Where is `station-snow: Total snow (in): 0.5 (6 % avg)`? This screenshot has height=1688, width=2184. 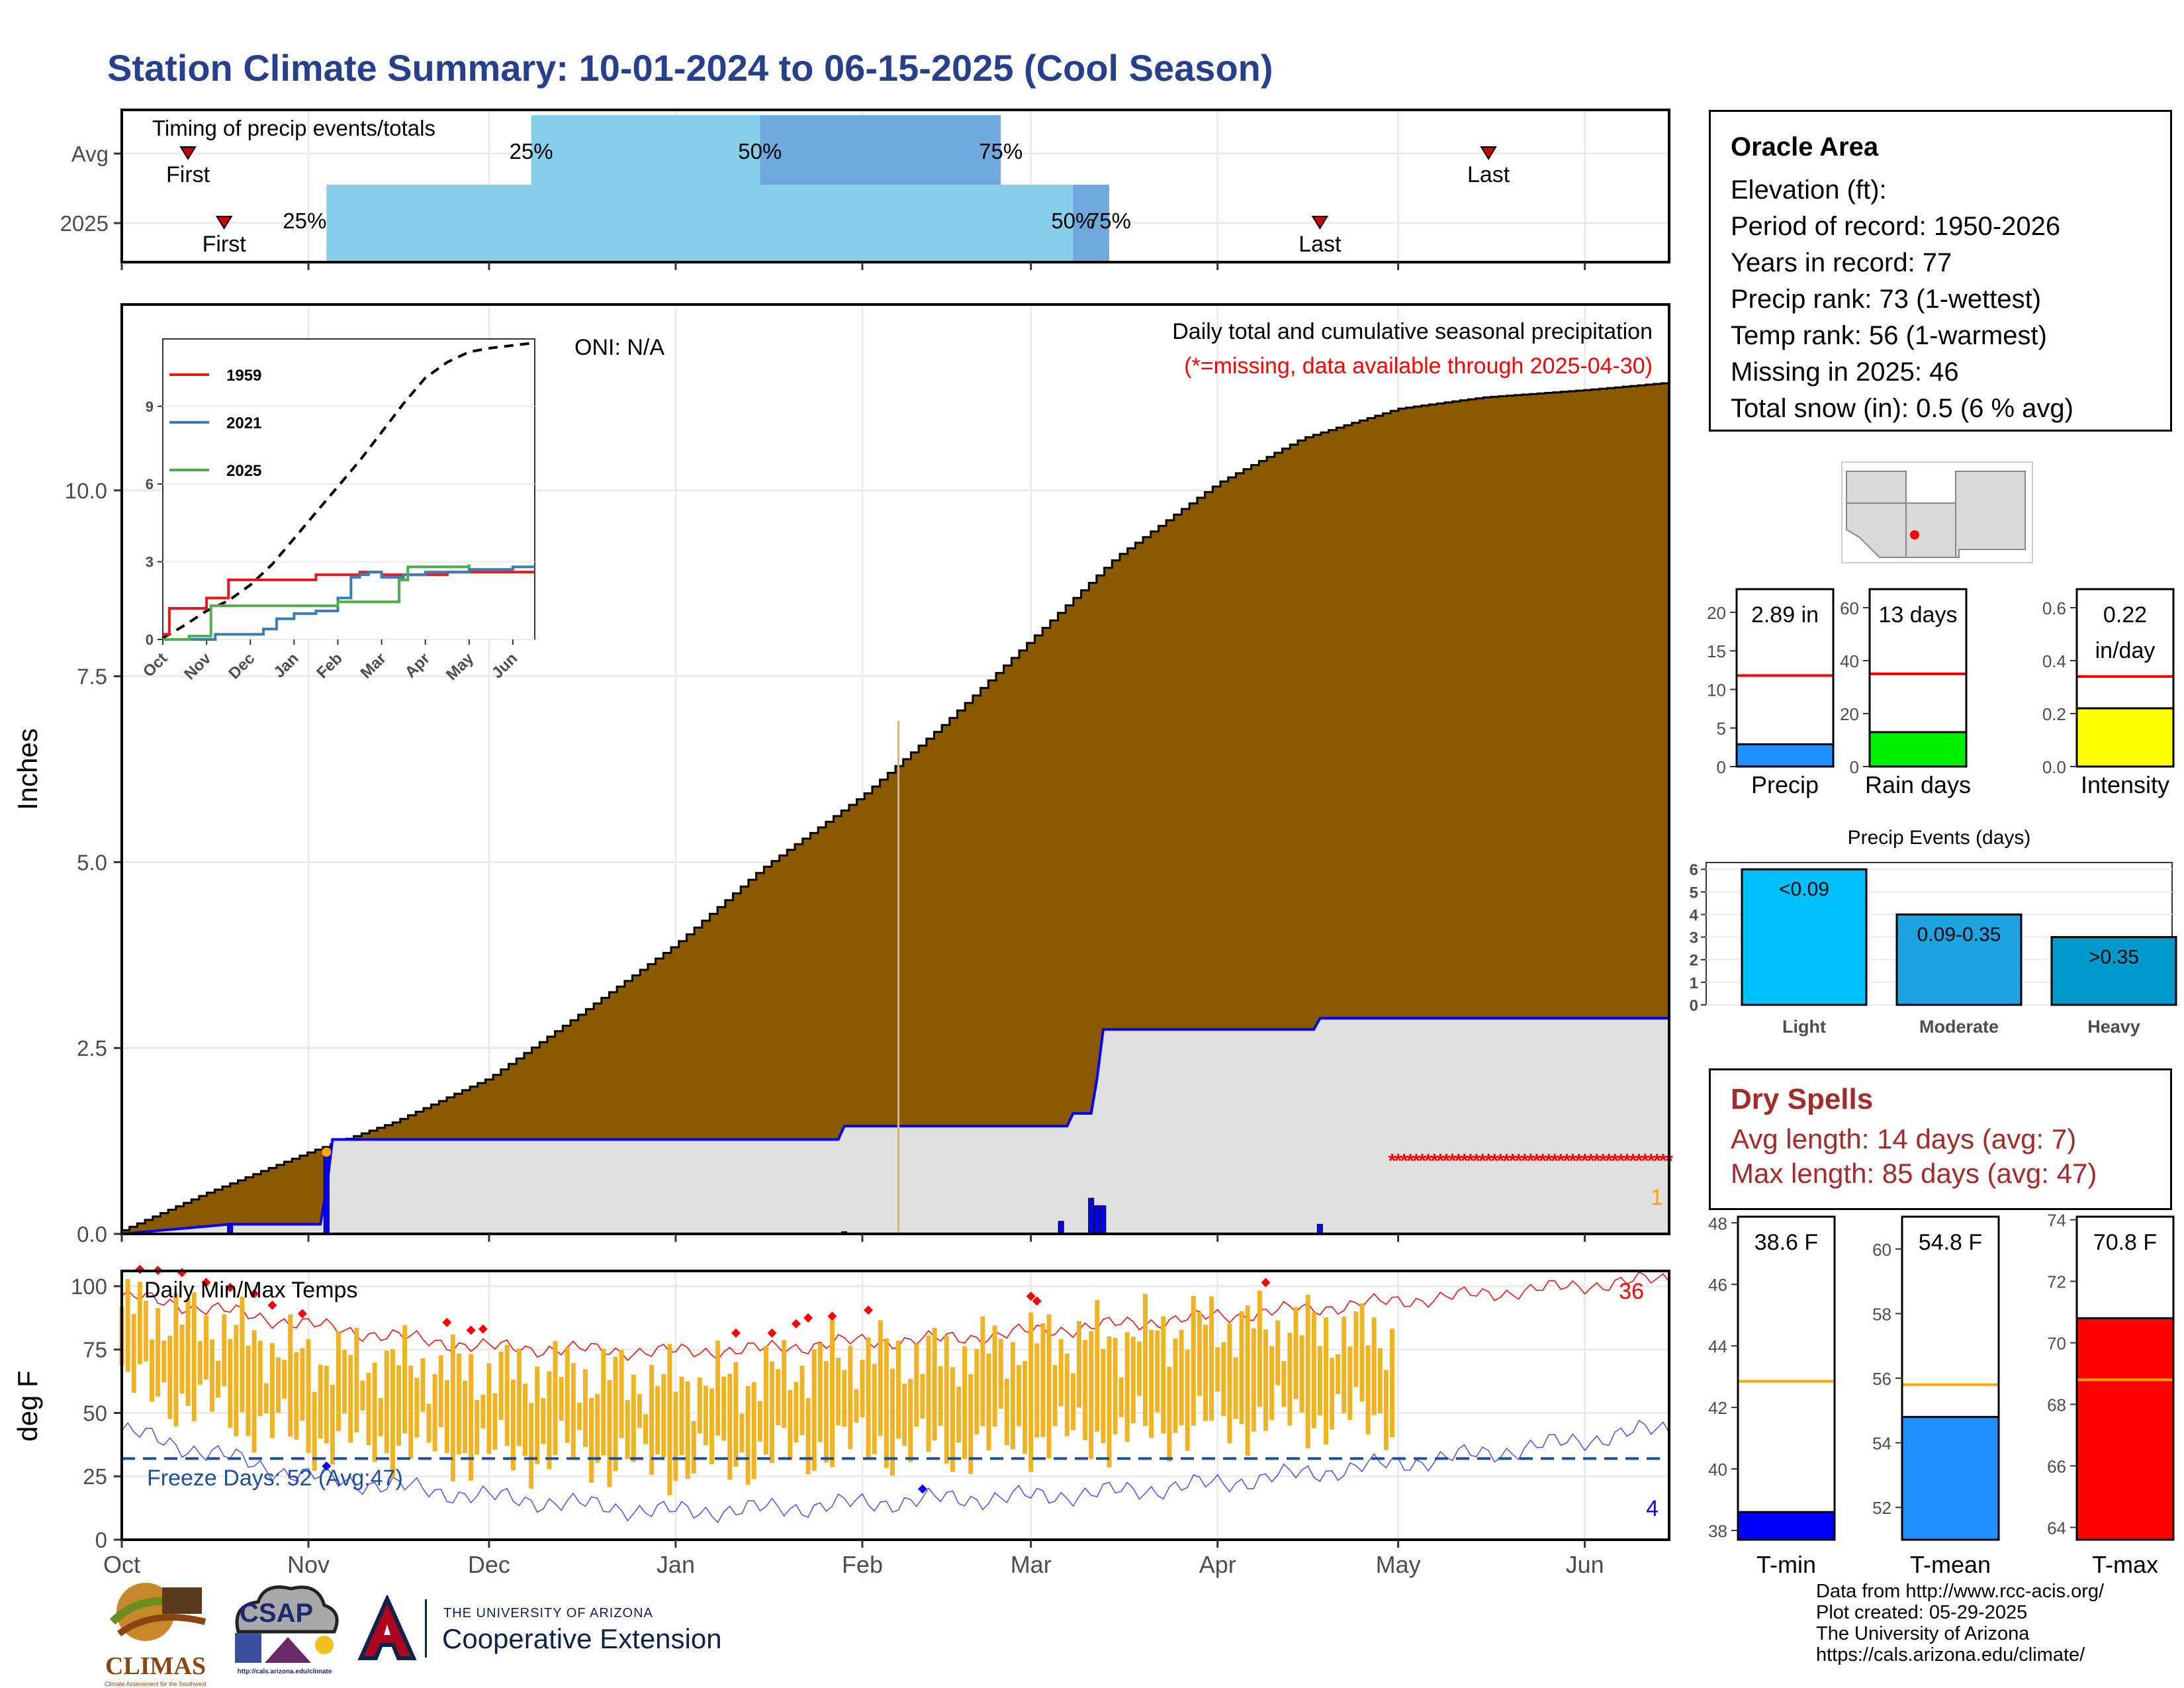
station-snow: Total snow (in): 0.5 (6 % avg) is located at coordinates (1902, 408).